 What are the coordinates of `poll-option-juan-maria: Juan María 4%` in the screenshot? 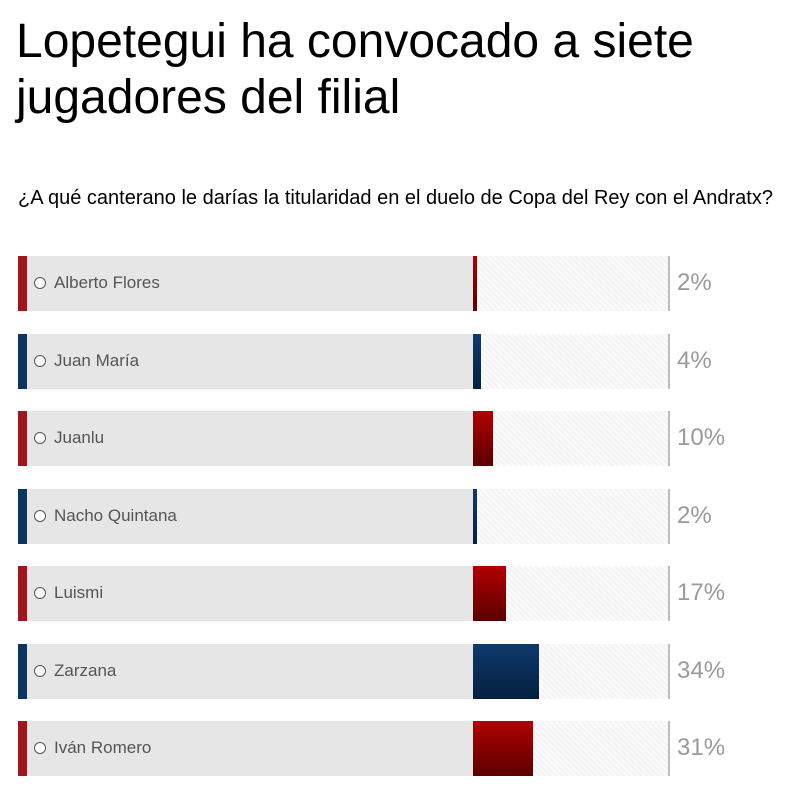 It's located at (398, 361).